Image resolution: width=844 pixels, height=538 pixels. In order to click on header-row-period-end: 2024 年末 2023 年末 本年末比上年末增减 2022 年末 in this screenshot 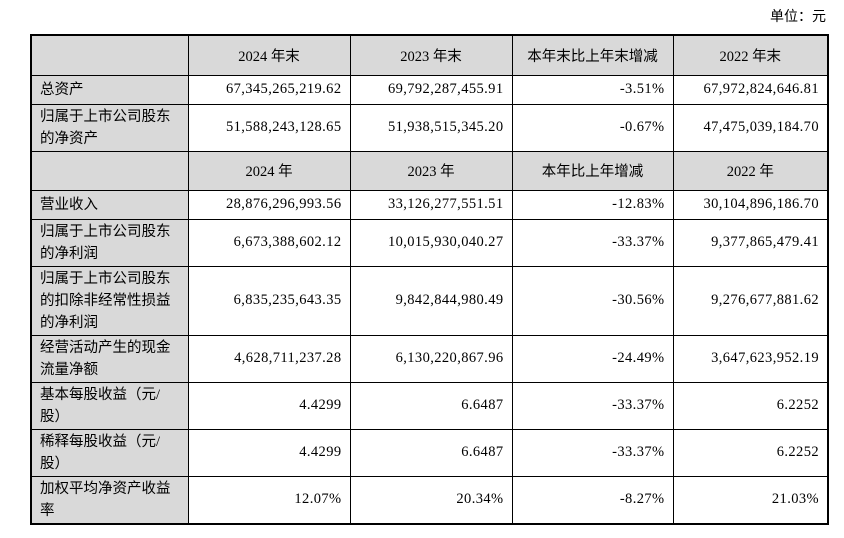, I will do `click(429, 55)`.